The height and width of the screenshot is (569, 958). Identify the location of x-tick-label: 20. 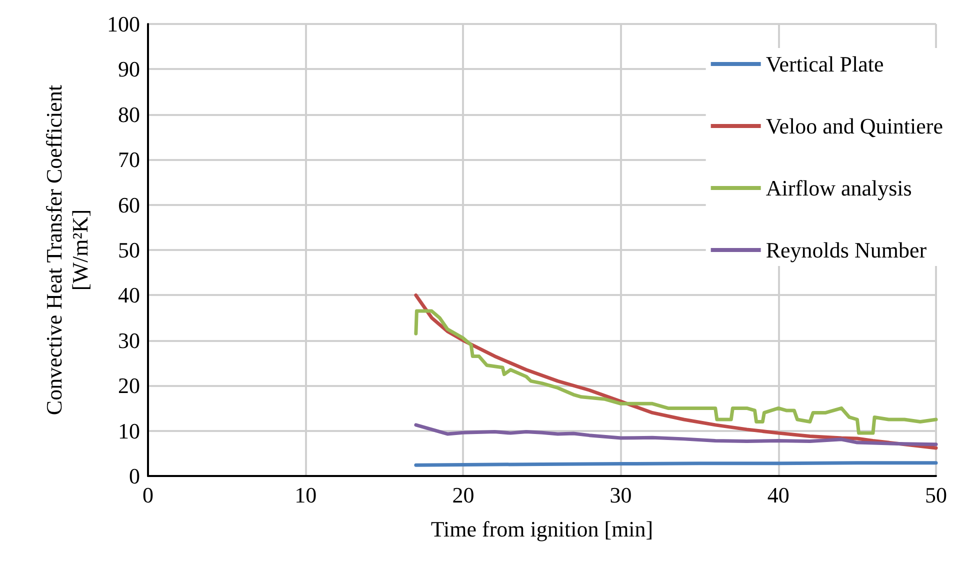
(463, 495).